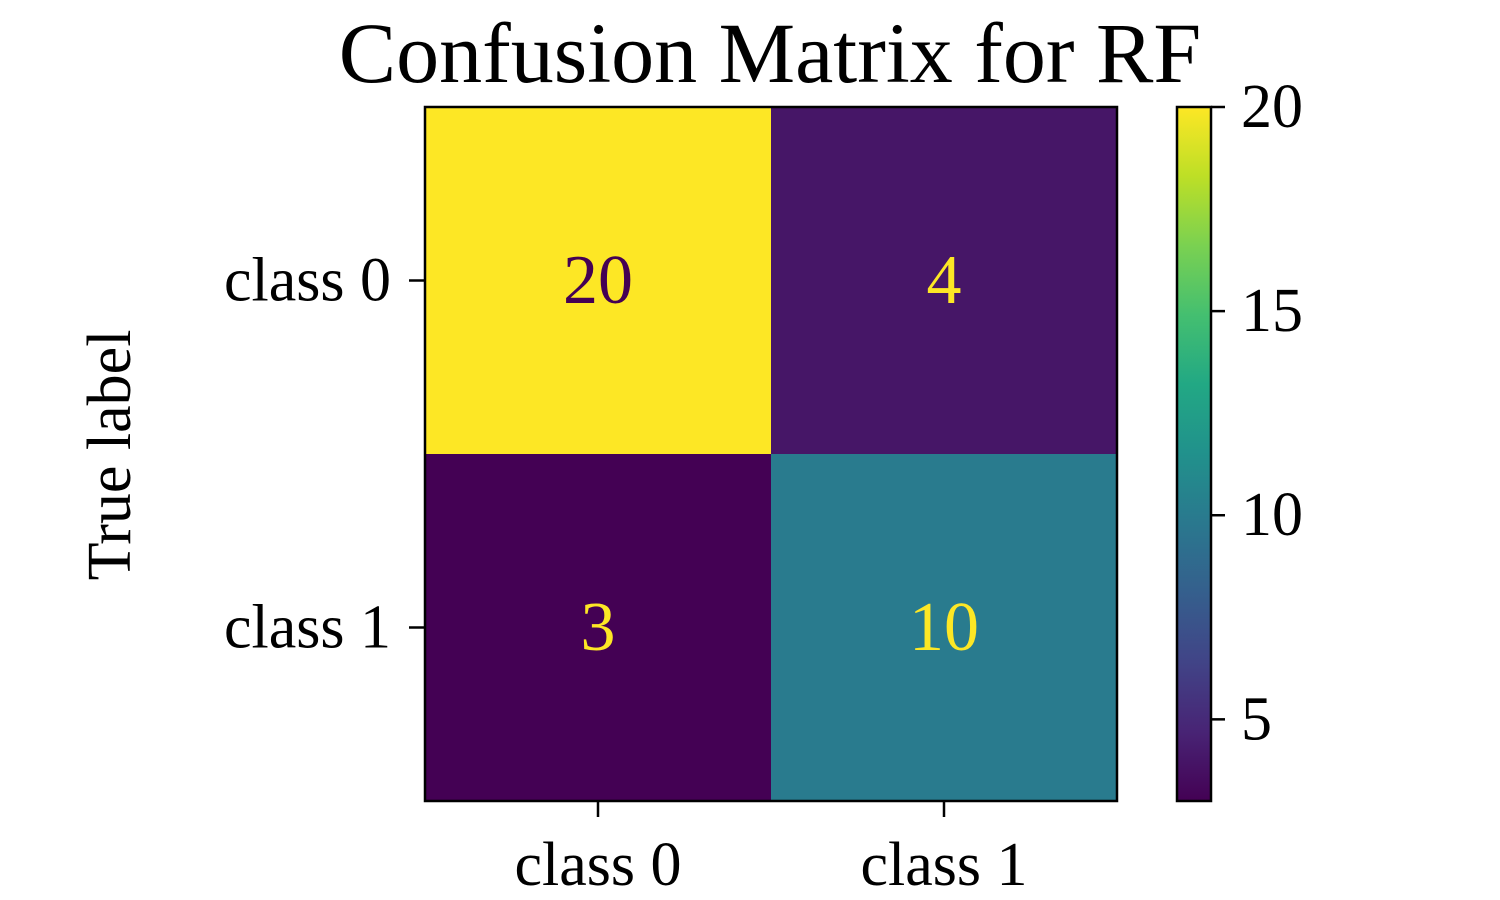  What do you see at coordinates (1256, 719) in the screenshot?
I see `colorbar-tick-label-0: 5` at bounding box center [1256, 719].